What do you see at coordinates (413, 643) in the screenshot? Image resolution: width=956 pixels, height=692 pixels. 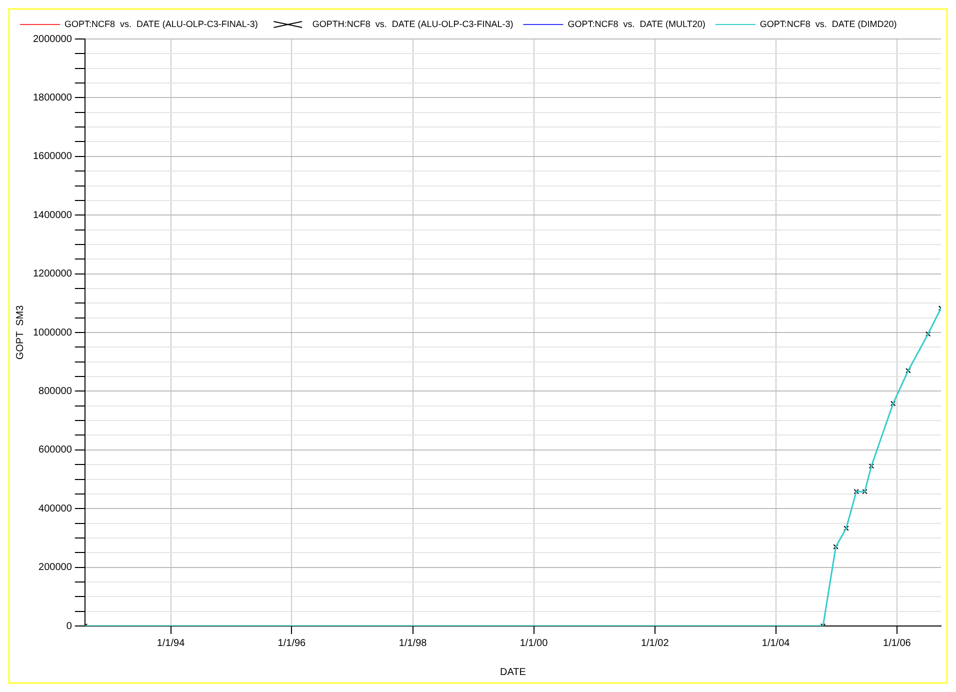 I see `x-tick-label: 1/1/98` at bounding box center [413, 643].